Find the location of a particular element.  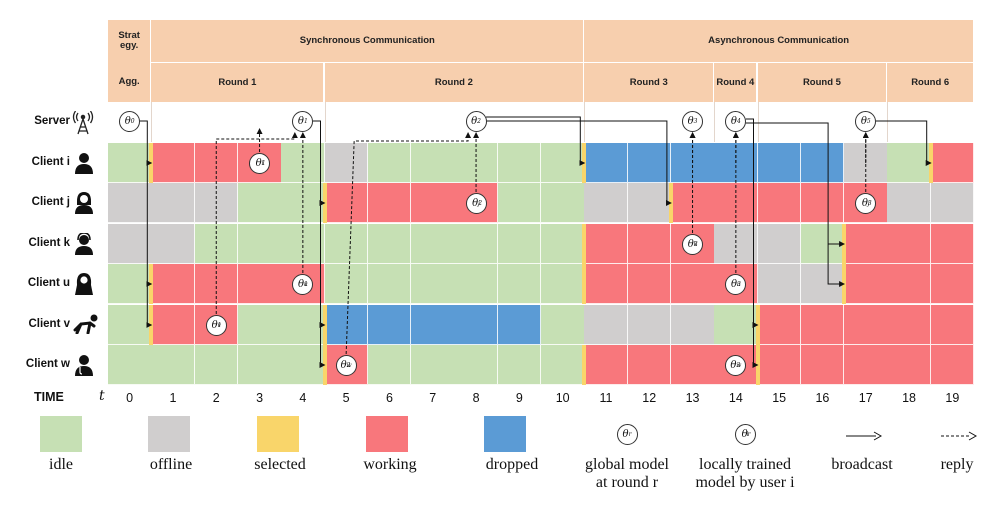

time-axis-label: TIME is located at coordinates (49, 397).